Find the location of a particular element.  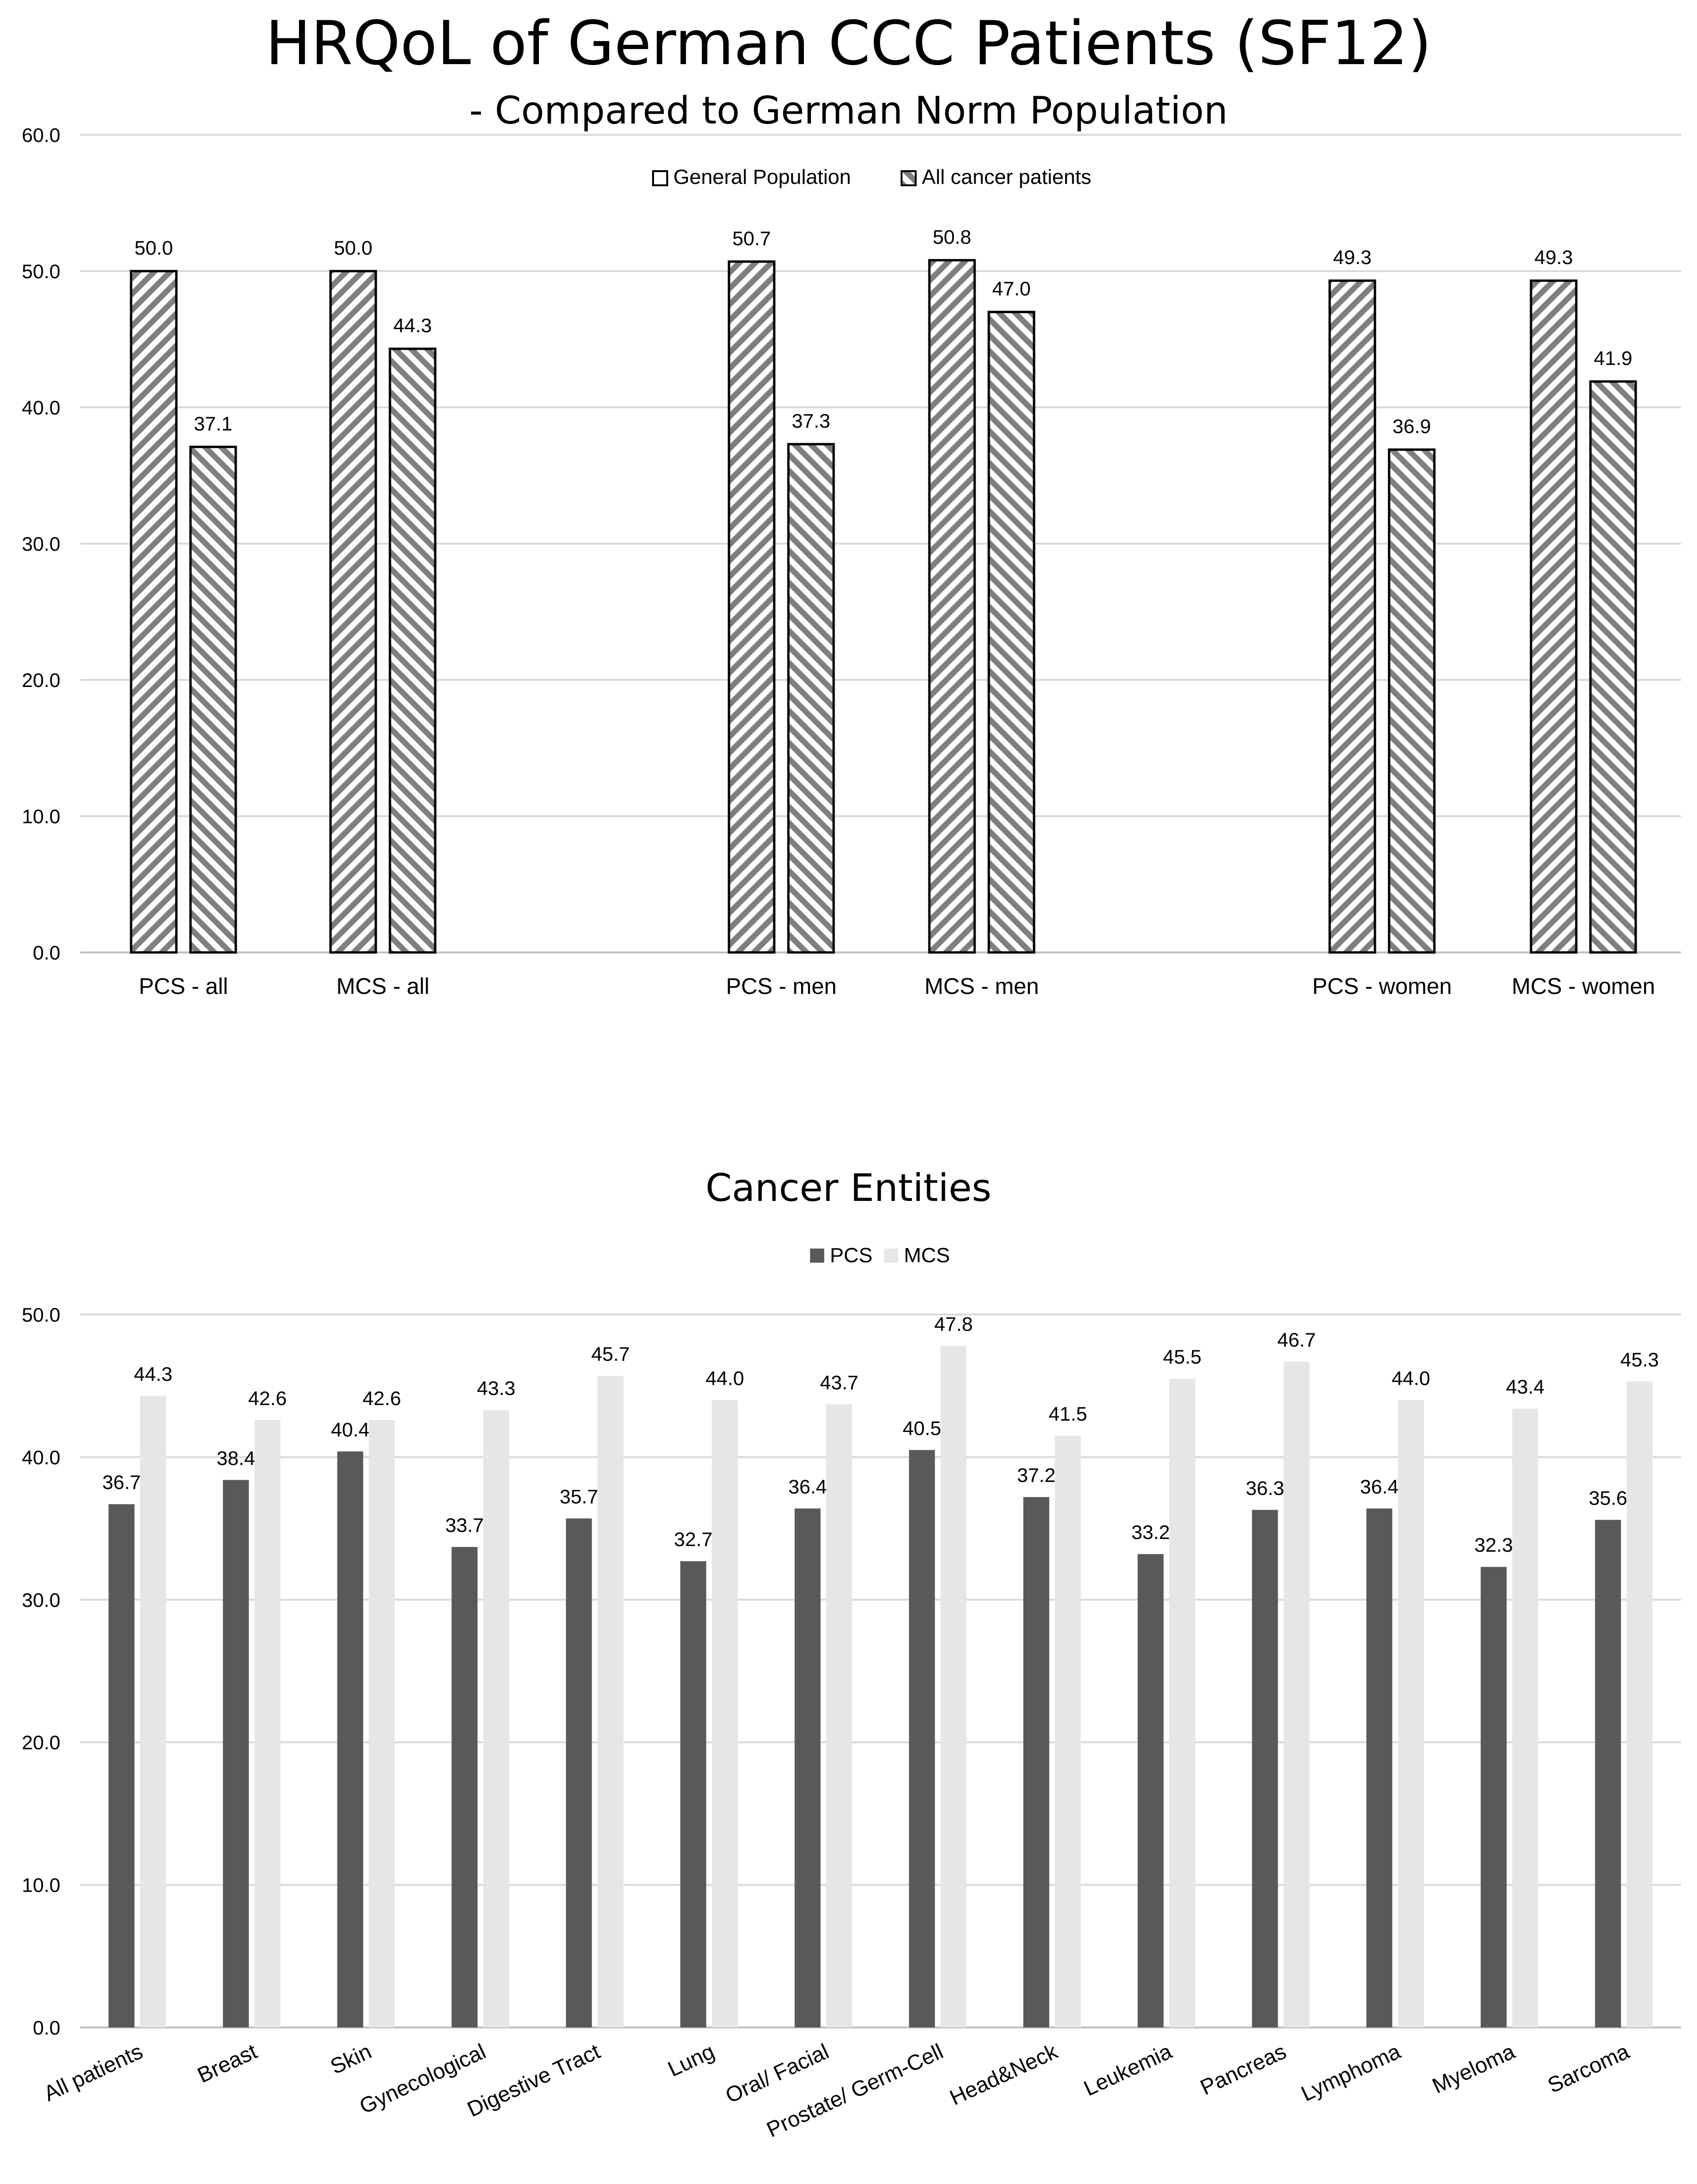

bar-pcs-leukemia is located at coordinates (1150, 1790).